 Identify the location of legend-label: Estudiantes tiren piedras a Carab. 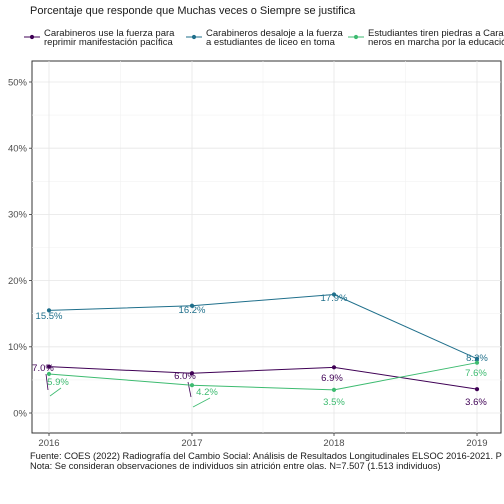
(436, 33).